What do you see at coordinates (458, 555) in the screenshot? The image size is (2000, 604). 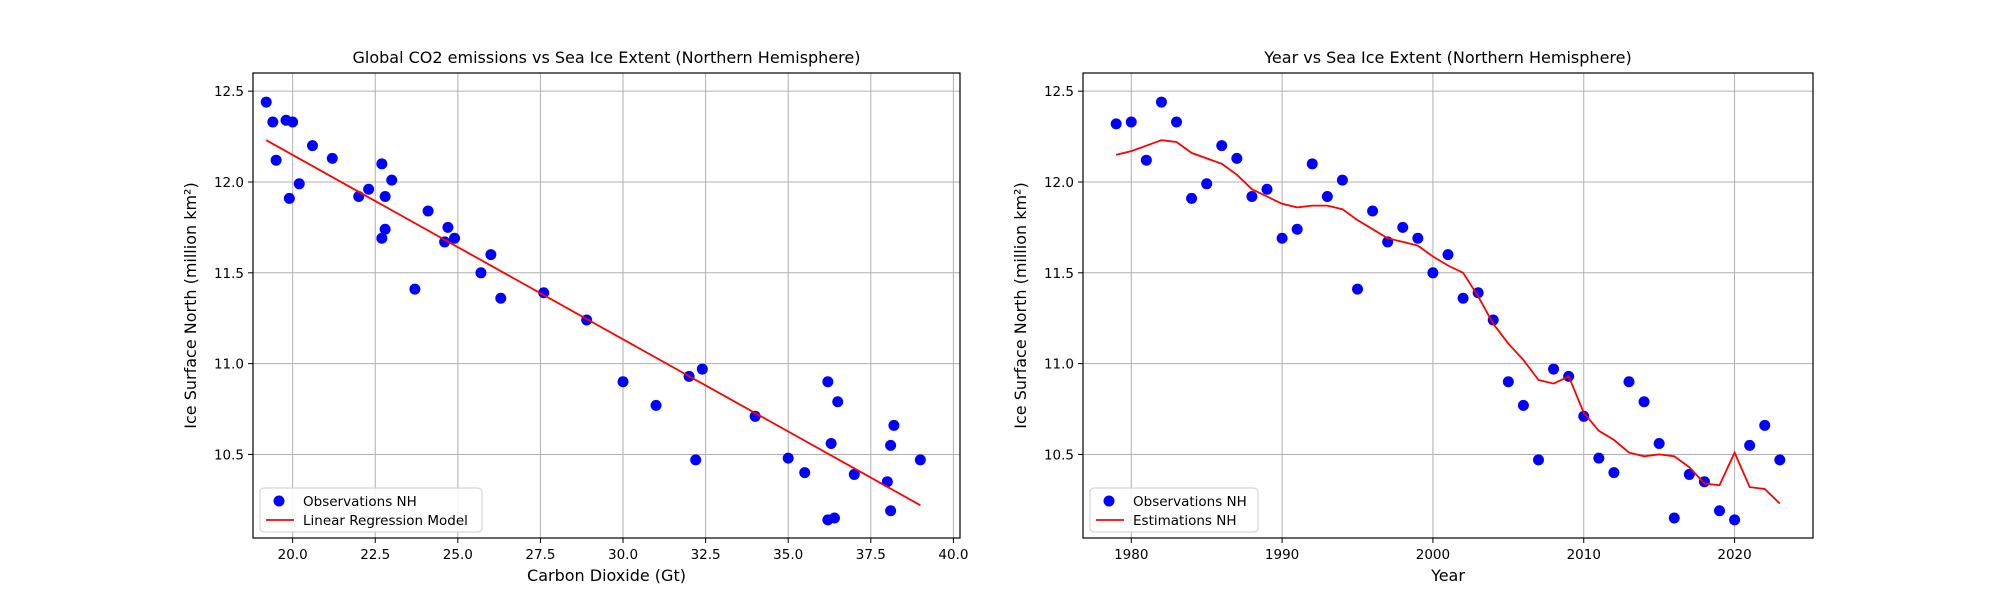 I see `x-tick-label: 25.0` at bounding box center [458, 555].